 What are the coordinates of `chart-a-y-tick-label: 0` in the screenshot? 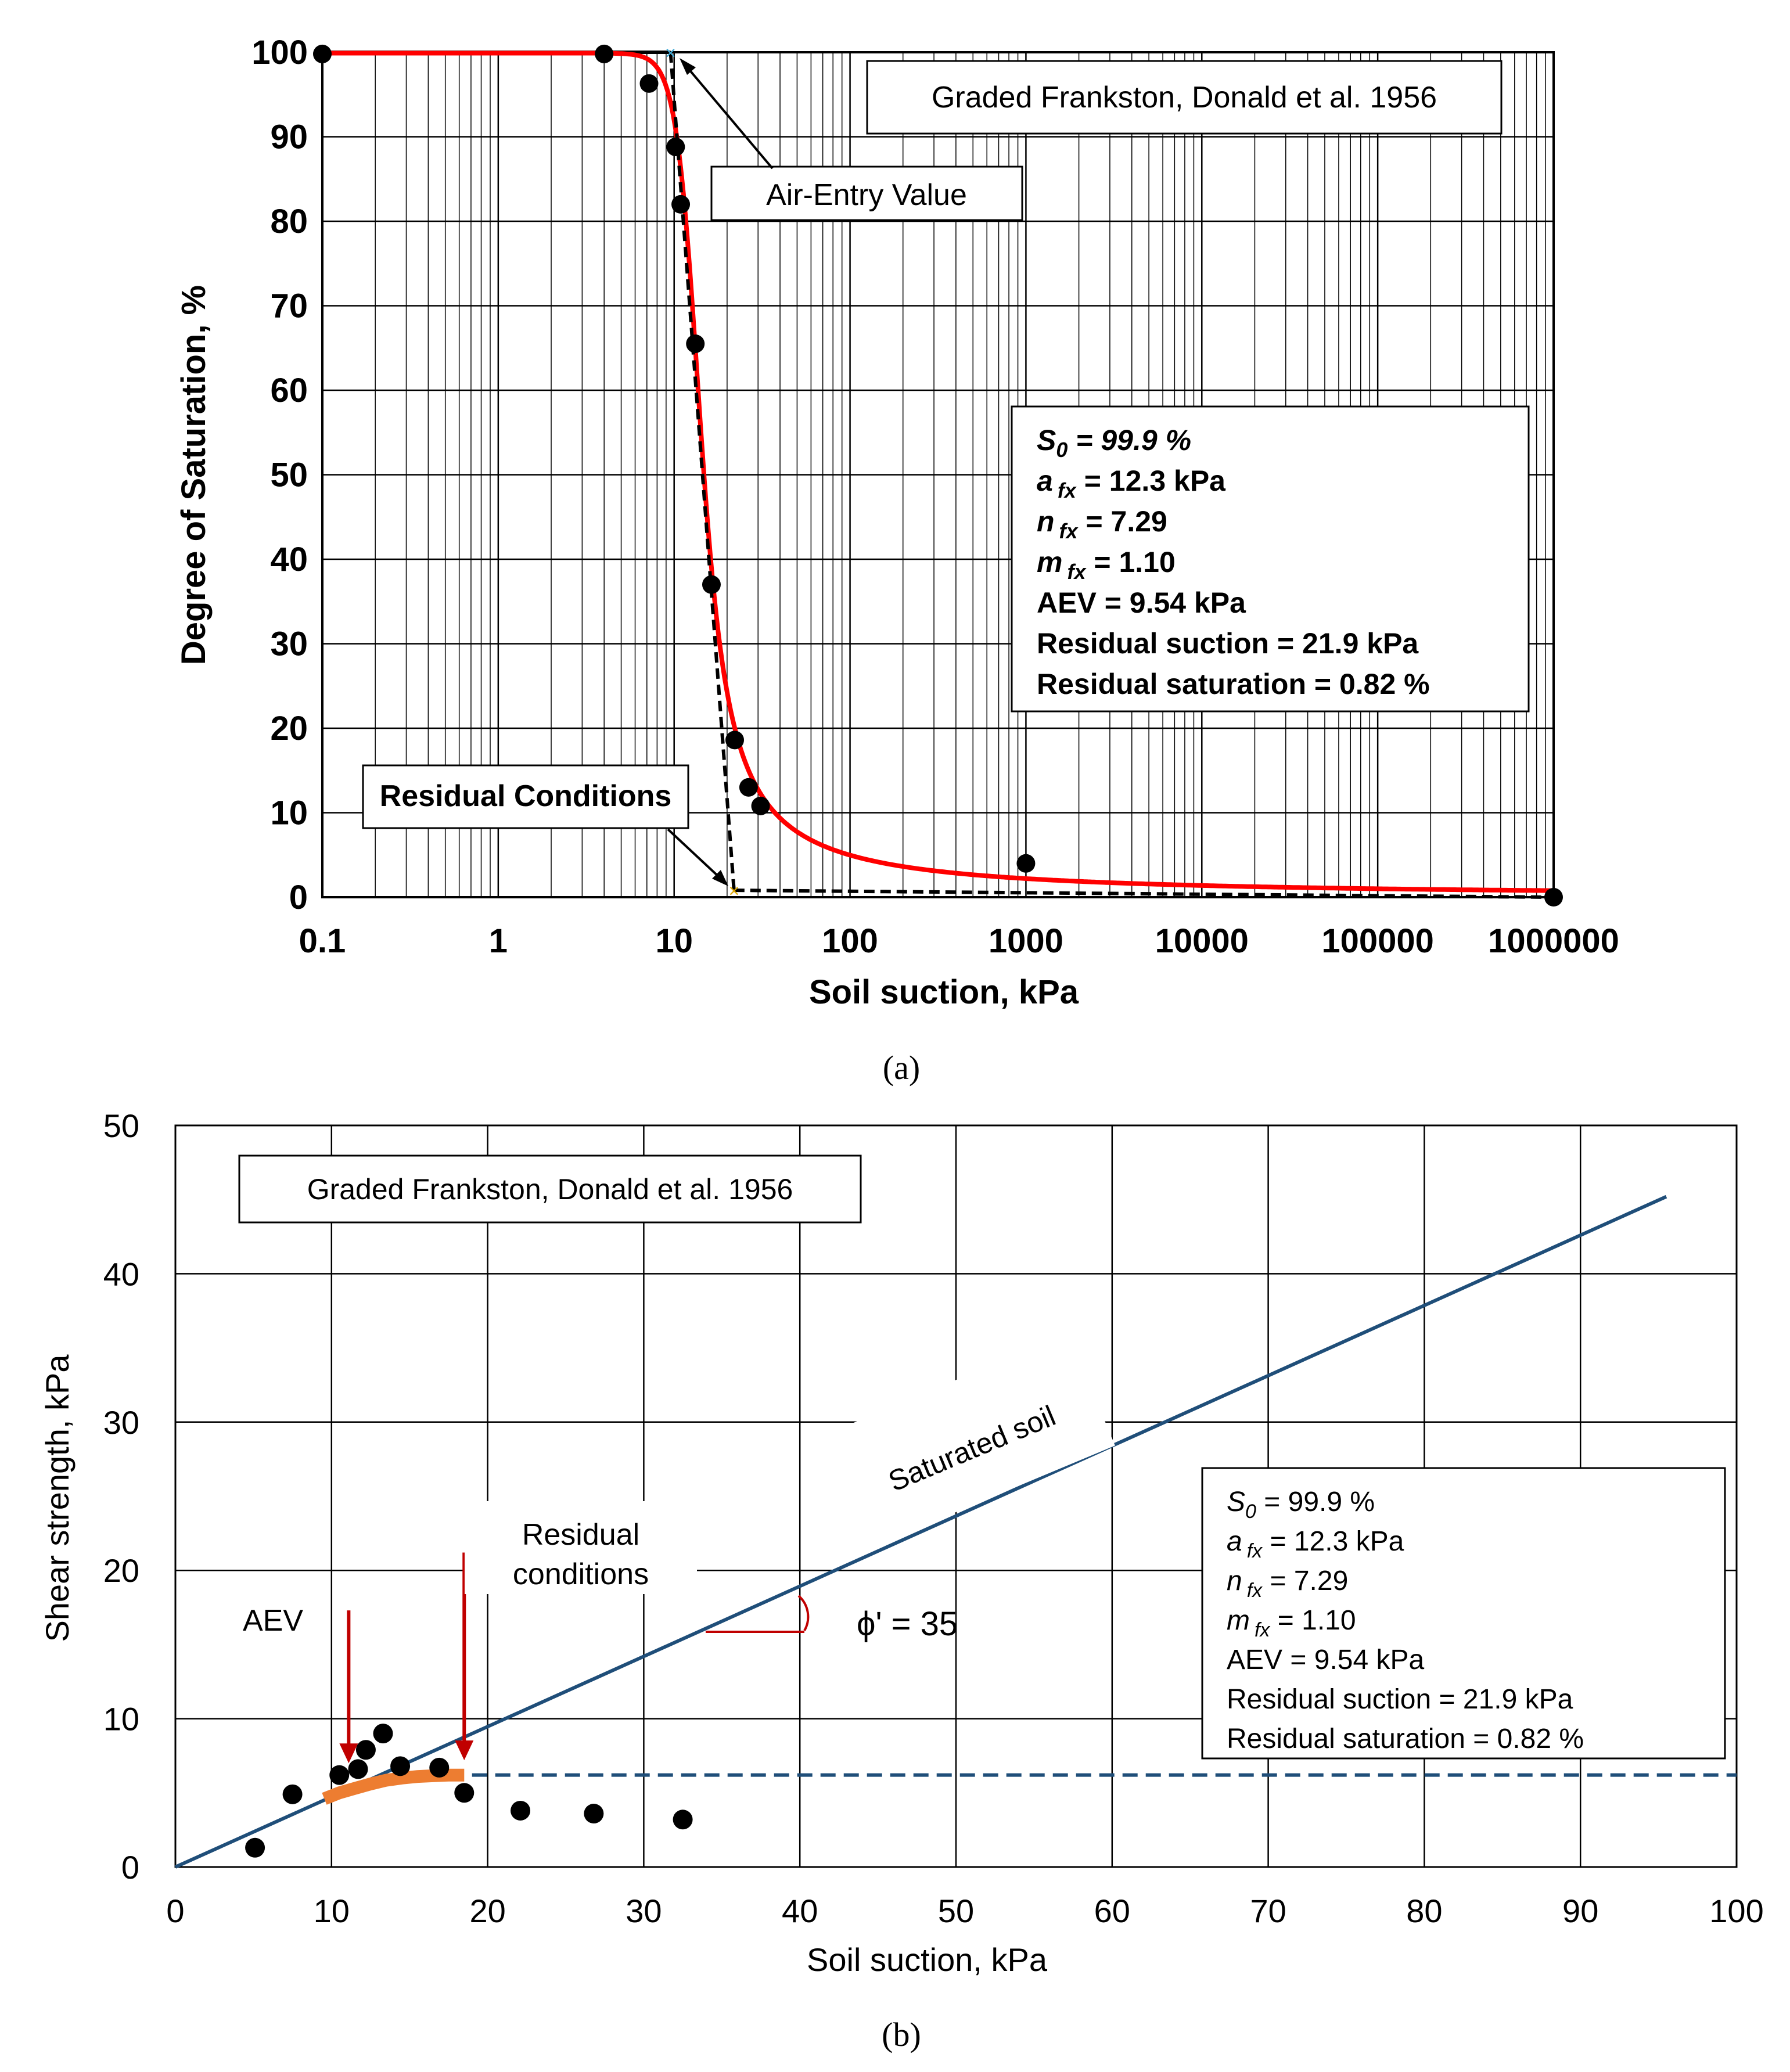 It's located at (298, 897).